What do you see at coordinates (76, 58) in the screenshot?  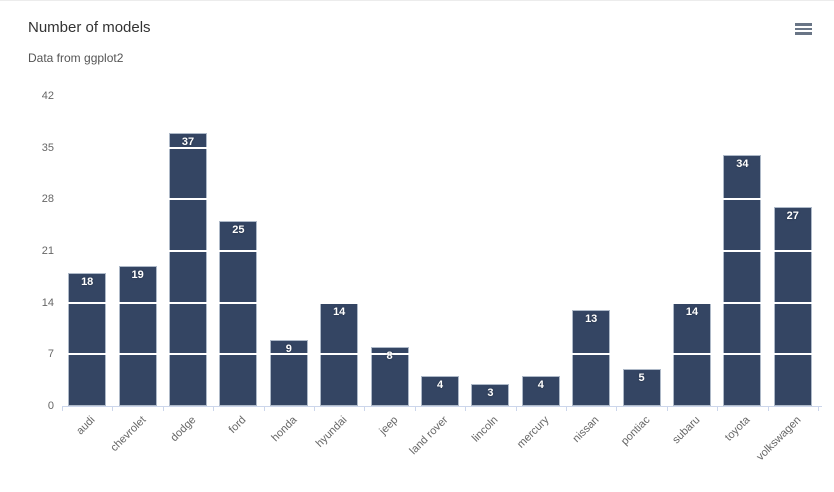 I see `chart-subtitle: Data from ggplot2` at bounding box center [76, 58].